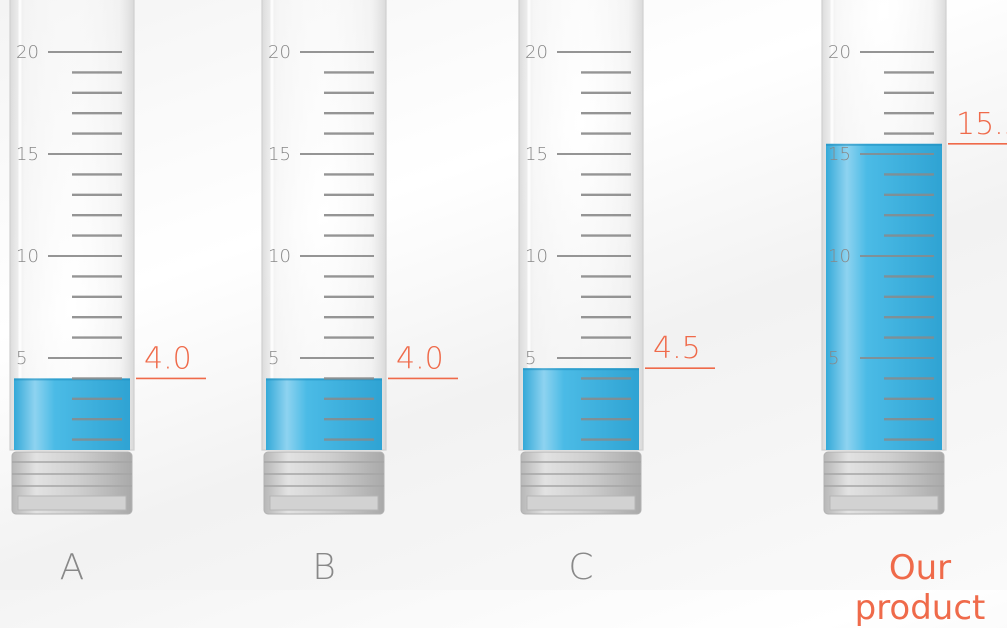 This screenshot has height=628, width=1007. What do you see at coordinates (324, 567) in the screenshot?
I see `tube-label-b: B` at bounding box center [324, 567].